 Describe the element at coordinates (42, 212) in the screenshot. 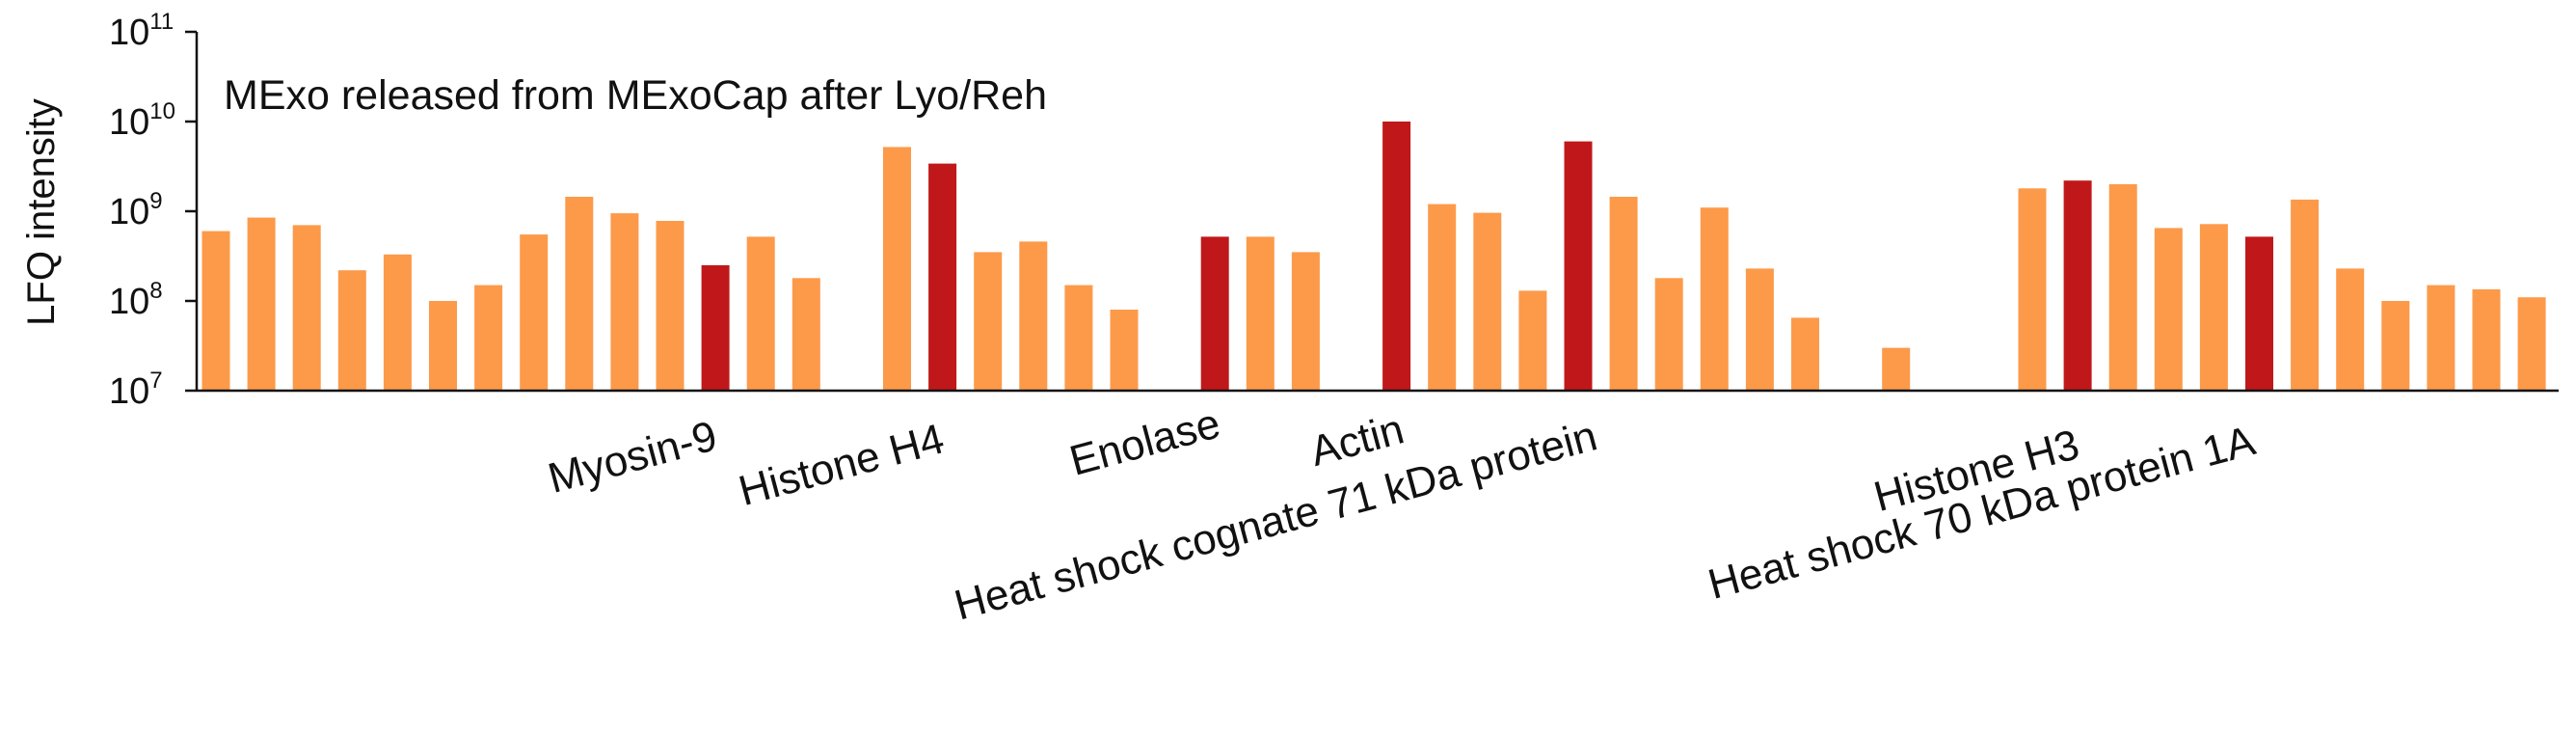

I see `y-axis-label: LFQ intensity` at that location.